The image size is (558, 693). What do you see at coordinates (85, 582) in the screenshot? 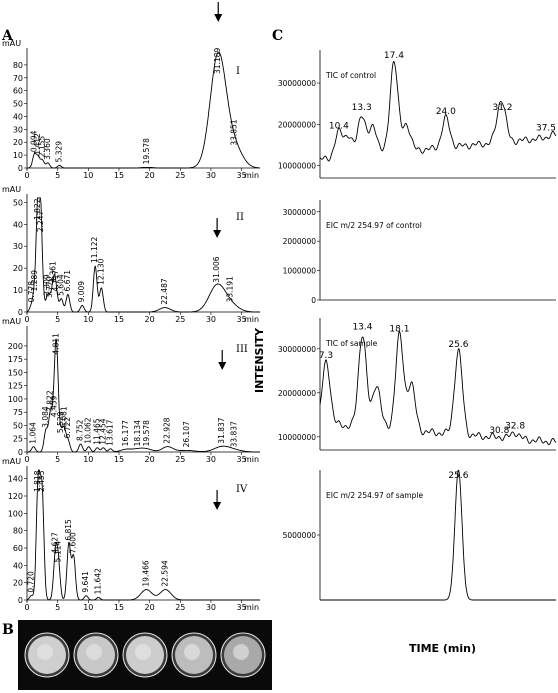
I see `peak-label: 9.641` at bounding box center [85, 582].